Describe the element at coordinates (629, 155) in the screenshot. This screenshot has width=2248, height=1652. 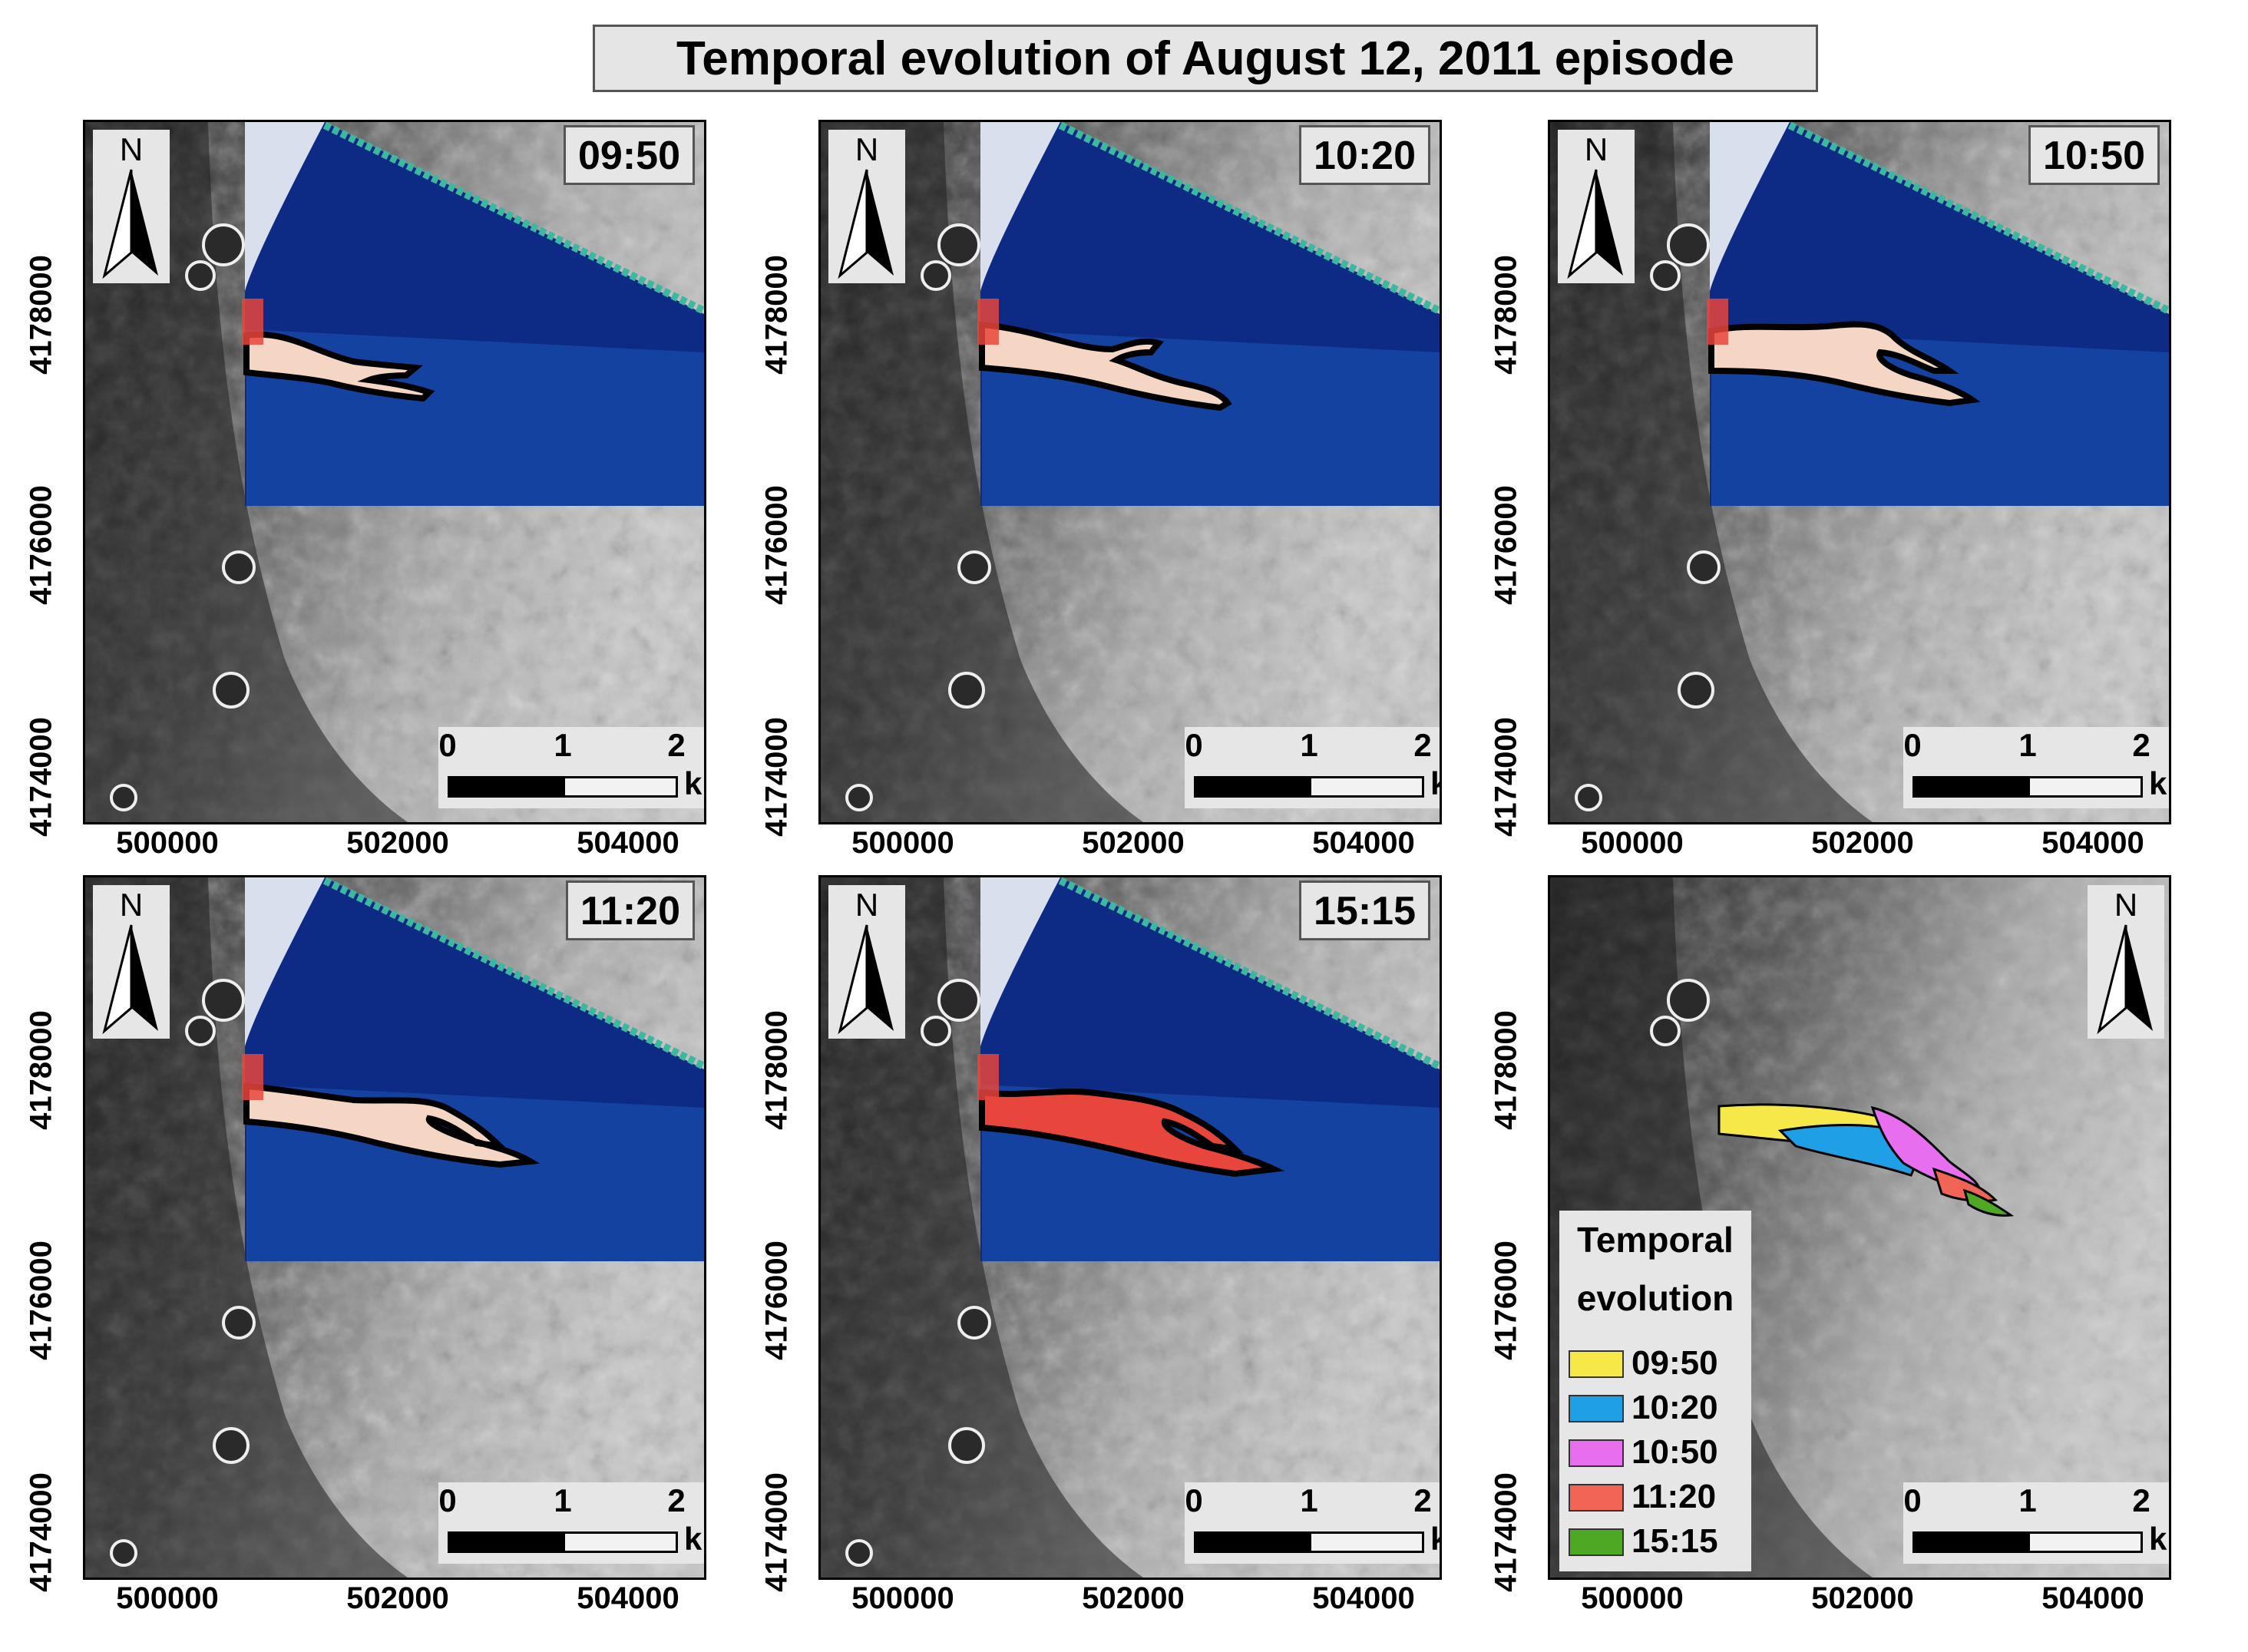
I see `time-label: 09:50` at that location.